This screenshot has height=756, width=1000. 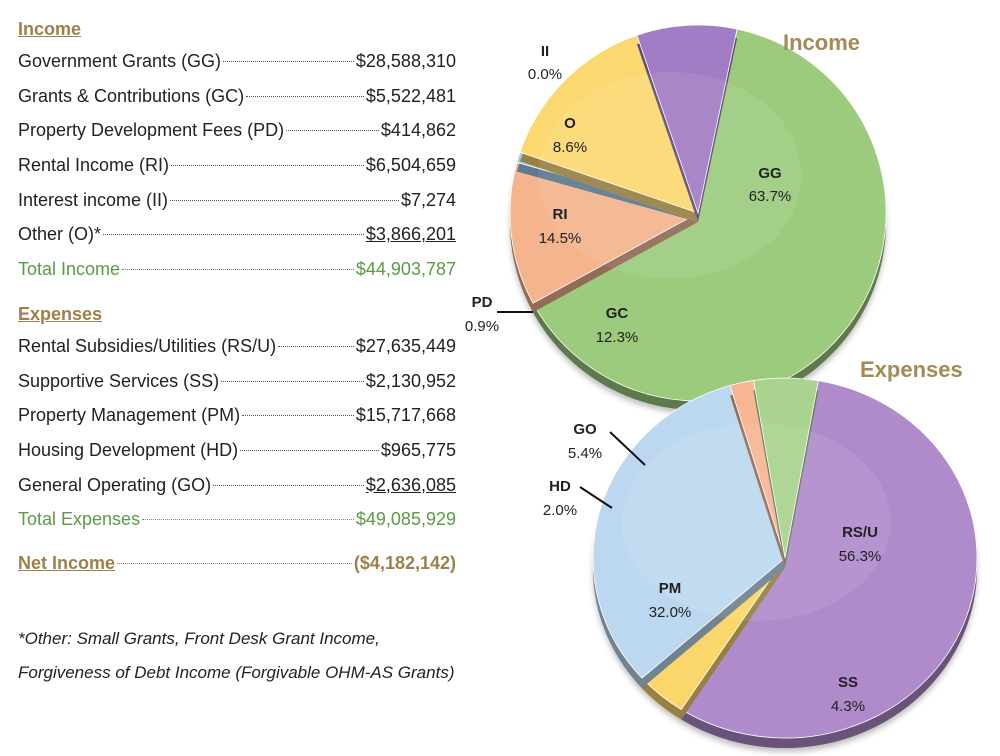 I want to click on income-row-ii: Interest income (II) $7,274, so click(x=237, y=200).